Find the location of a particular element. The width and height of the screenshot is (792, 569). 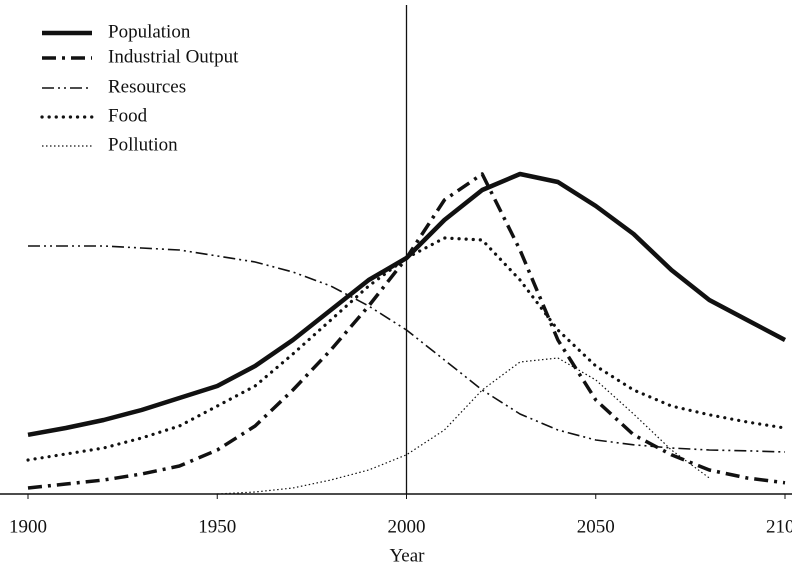

x-tick-label: 2000 is located at coordinates (407, 526).